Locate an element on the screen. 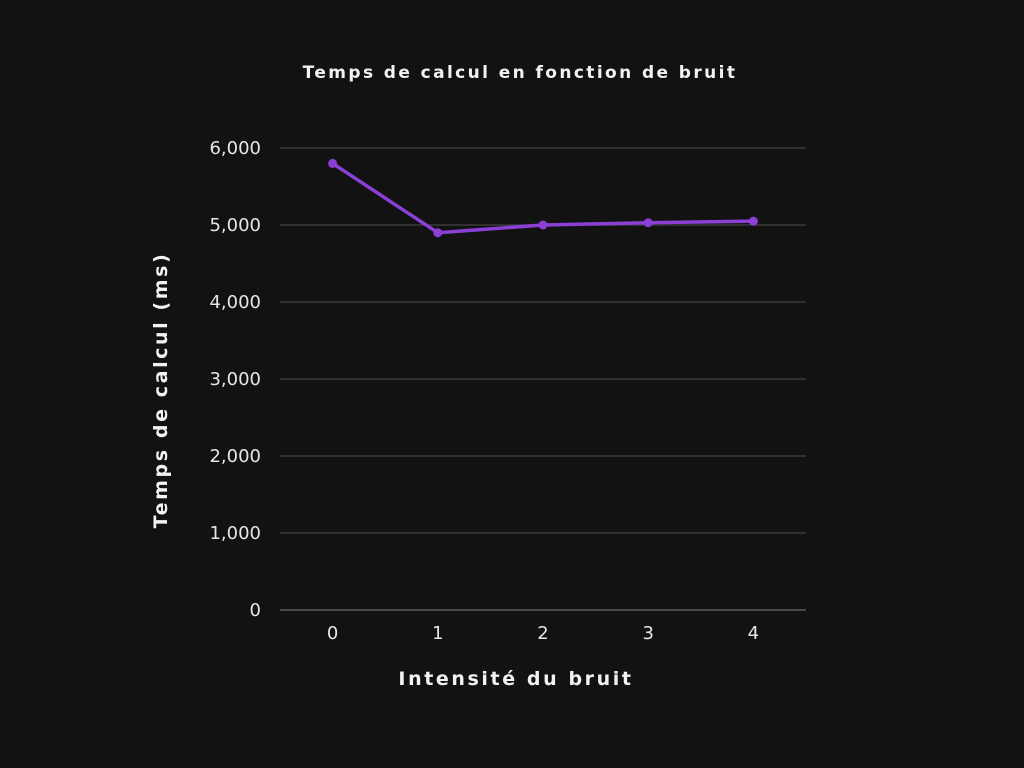  y-axis-title: Temps de calcul (ms) is located at coordinates (161, 390).